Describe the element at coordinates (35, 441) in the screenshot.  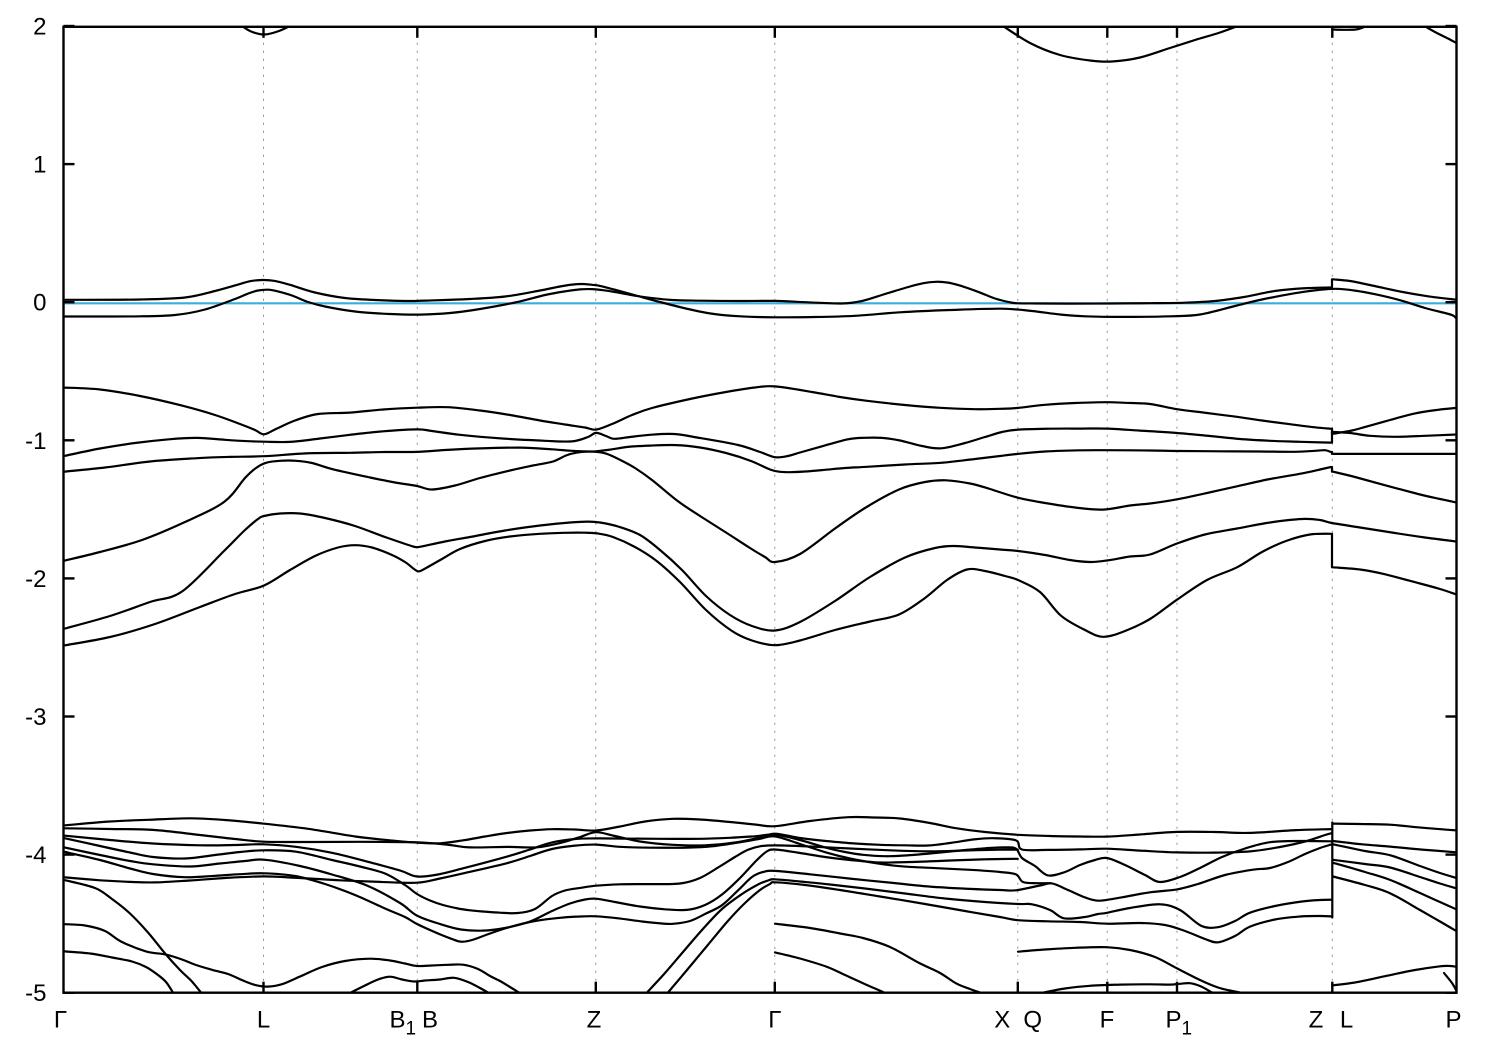
I see `svg-text: -1` at that location.